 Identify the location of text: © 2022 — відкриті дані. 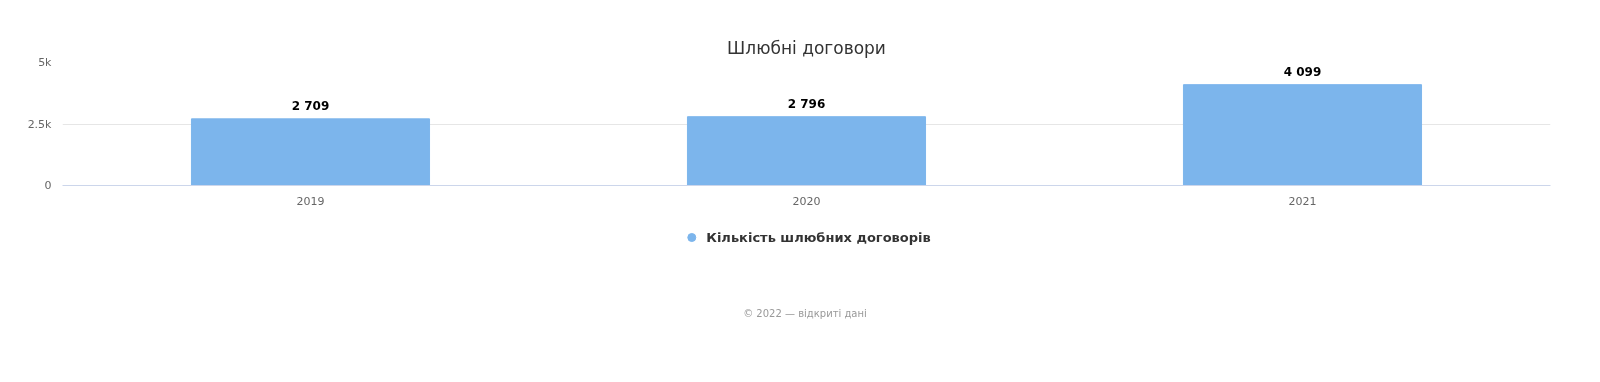
(805, 314).